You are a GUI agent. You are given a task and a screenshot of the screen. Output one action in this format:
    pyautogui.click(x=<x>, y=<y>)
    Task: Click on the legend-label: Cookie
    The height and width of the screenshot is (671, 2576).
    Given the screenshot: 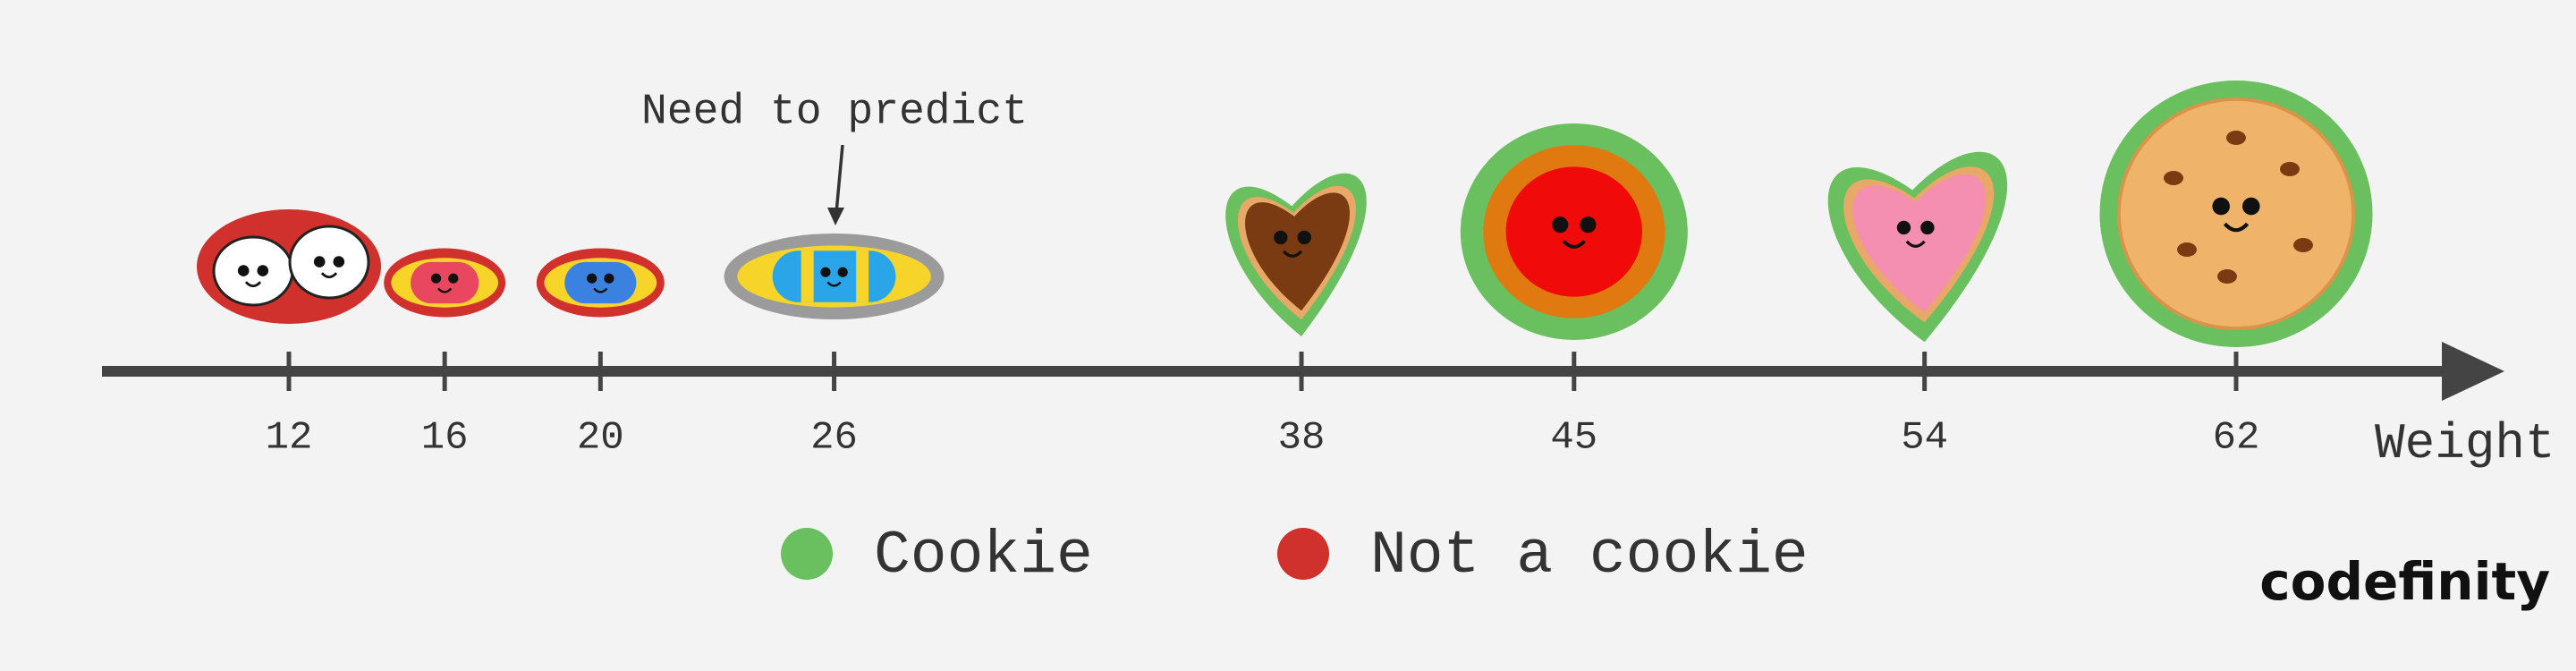 What is the action you would take?
    pyautogui.click(x=983, y=556)
    